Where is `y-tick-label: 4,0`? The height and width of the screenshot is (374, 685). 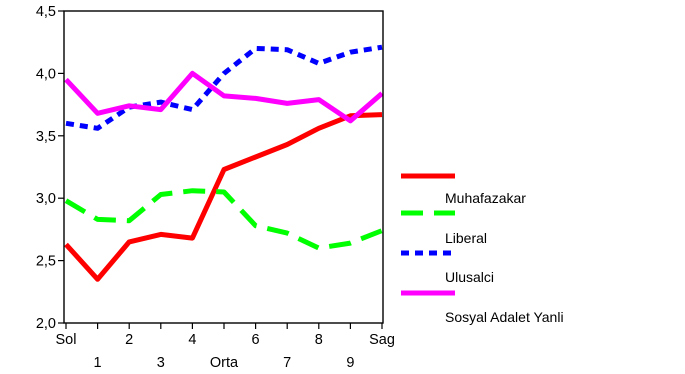 y-tick-label: 4,0 is located at coordinates (46, 74).